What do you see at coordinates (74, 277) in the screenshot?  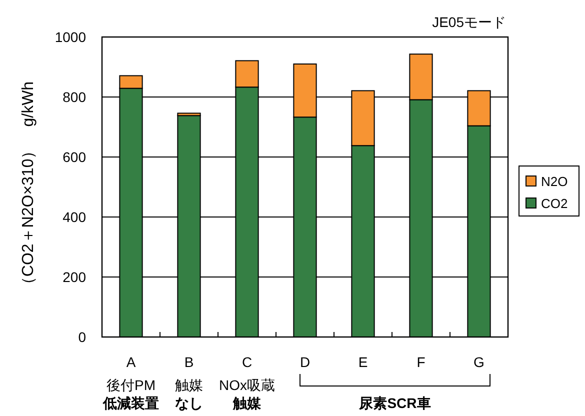 I see `y-tick-label: 200` at bounding box center [74, 277].